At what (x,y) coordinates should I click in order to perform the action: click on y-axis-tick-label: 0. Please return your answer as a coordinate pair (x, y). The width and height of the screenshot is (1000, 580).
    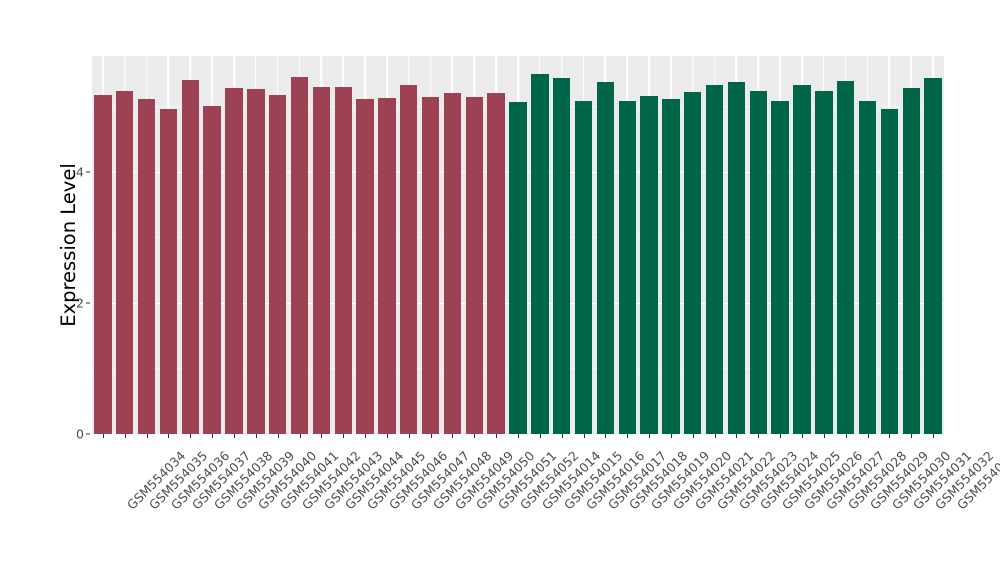
    Looking at the image, I should click on (80, 434).